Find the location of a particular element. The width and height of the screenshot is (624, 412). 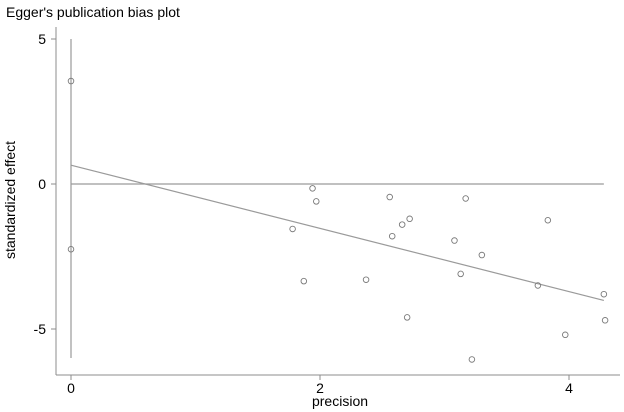

chart-title: Egger's publication bias plot is located at coordinates (93, 12).